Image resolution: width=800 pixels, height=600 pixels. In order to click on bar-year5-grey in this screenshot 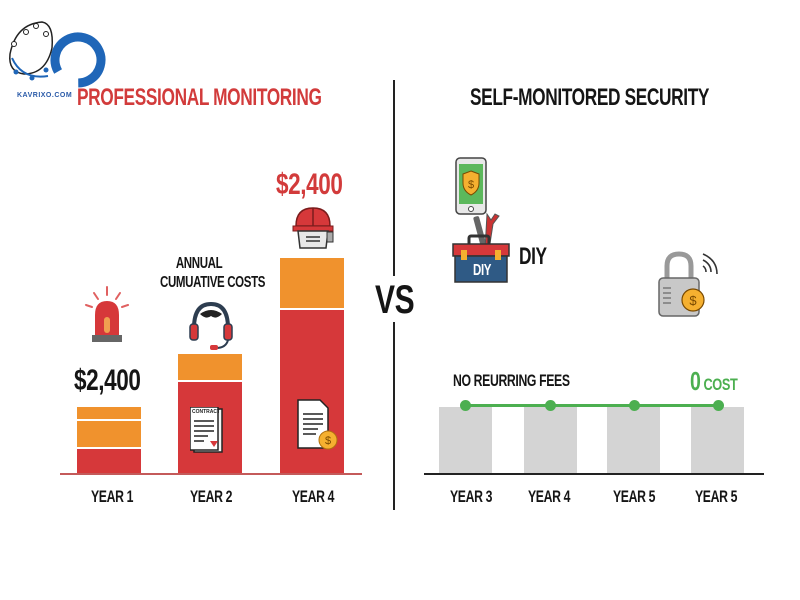, I will do `click(633, 440)`.